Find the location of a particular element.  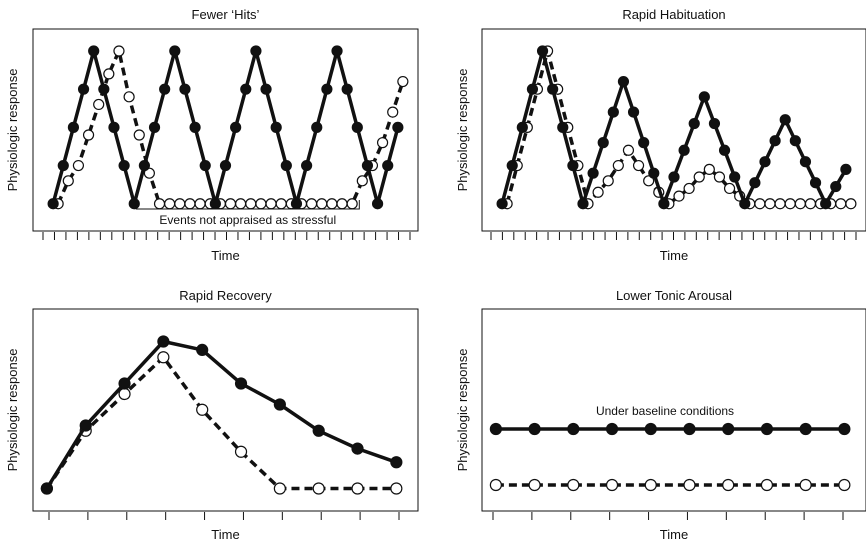

annotation-bracket is located at coordinates (247, 205).